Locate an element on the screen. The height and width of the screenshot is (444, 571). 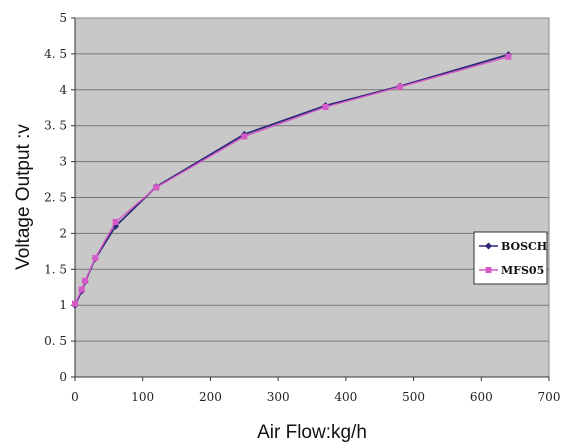
y-tick-labels: 0 0. 5 1 1. 5 2 2. 5 3 3. 5 4 4. 5 5 is located at coordinates (55, 197).